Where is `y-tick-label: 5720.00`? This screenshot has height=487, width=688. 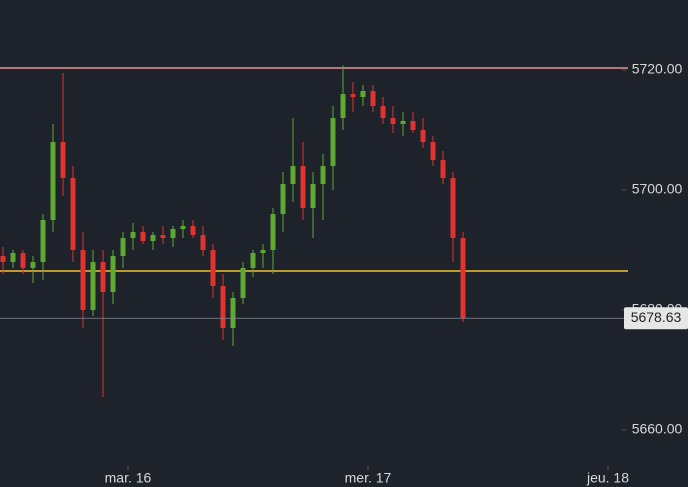
y-tick-label: 5720.00 is located at coordinates (657, 69).